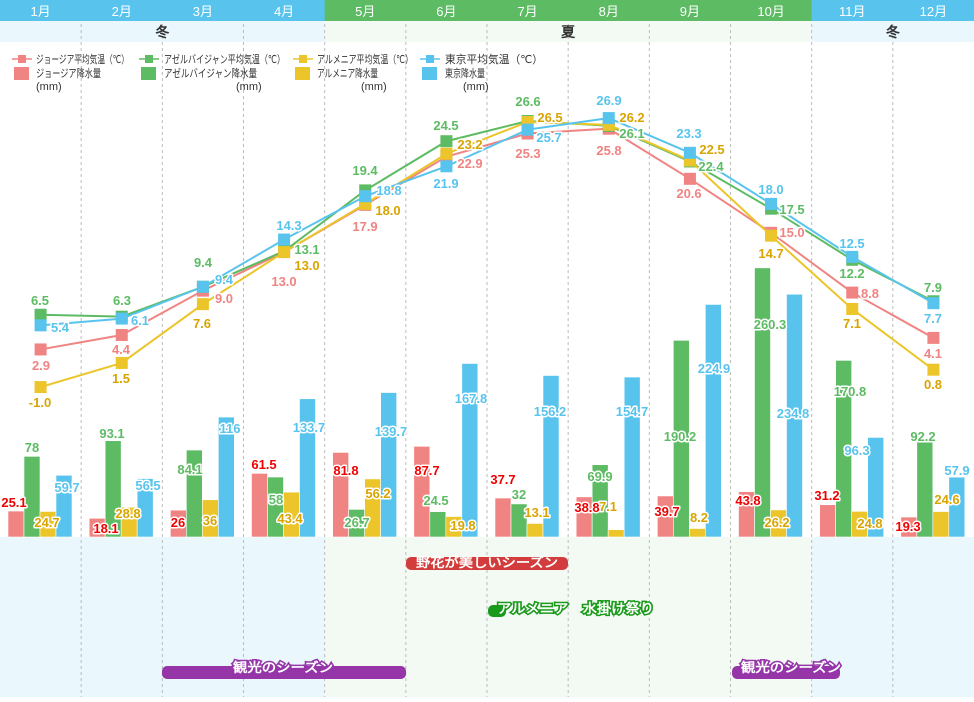 The height and width of the screenshot is (702, 974). I want to click on month-label: 6月, so click(446, 11).